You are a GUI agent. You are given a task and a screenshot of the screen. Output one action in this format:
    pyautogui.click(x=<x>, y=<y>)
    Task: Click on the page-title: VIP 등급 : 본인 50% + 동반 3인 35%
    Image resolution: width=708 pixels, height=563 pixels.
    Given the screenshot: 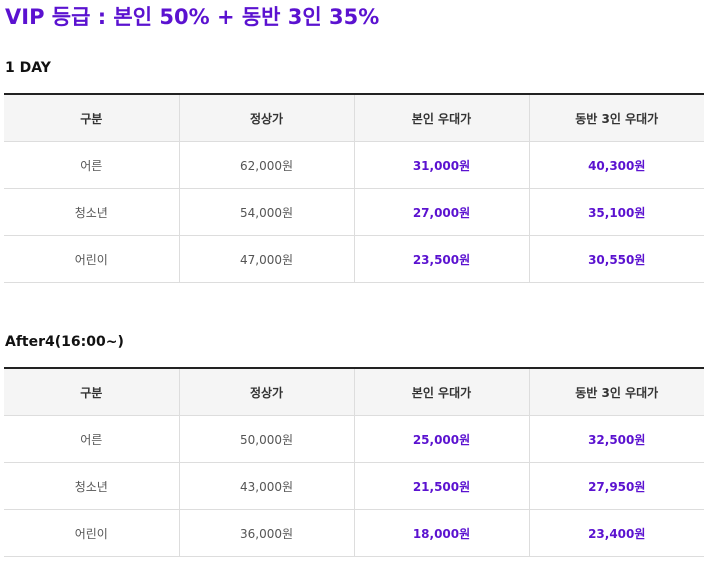 What is the action you would take?
    pyautogui.click(x=192, y=17)
    